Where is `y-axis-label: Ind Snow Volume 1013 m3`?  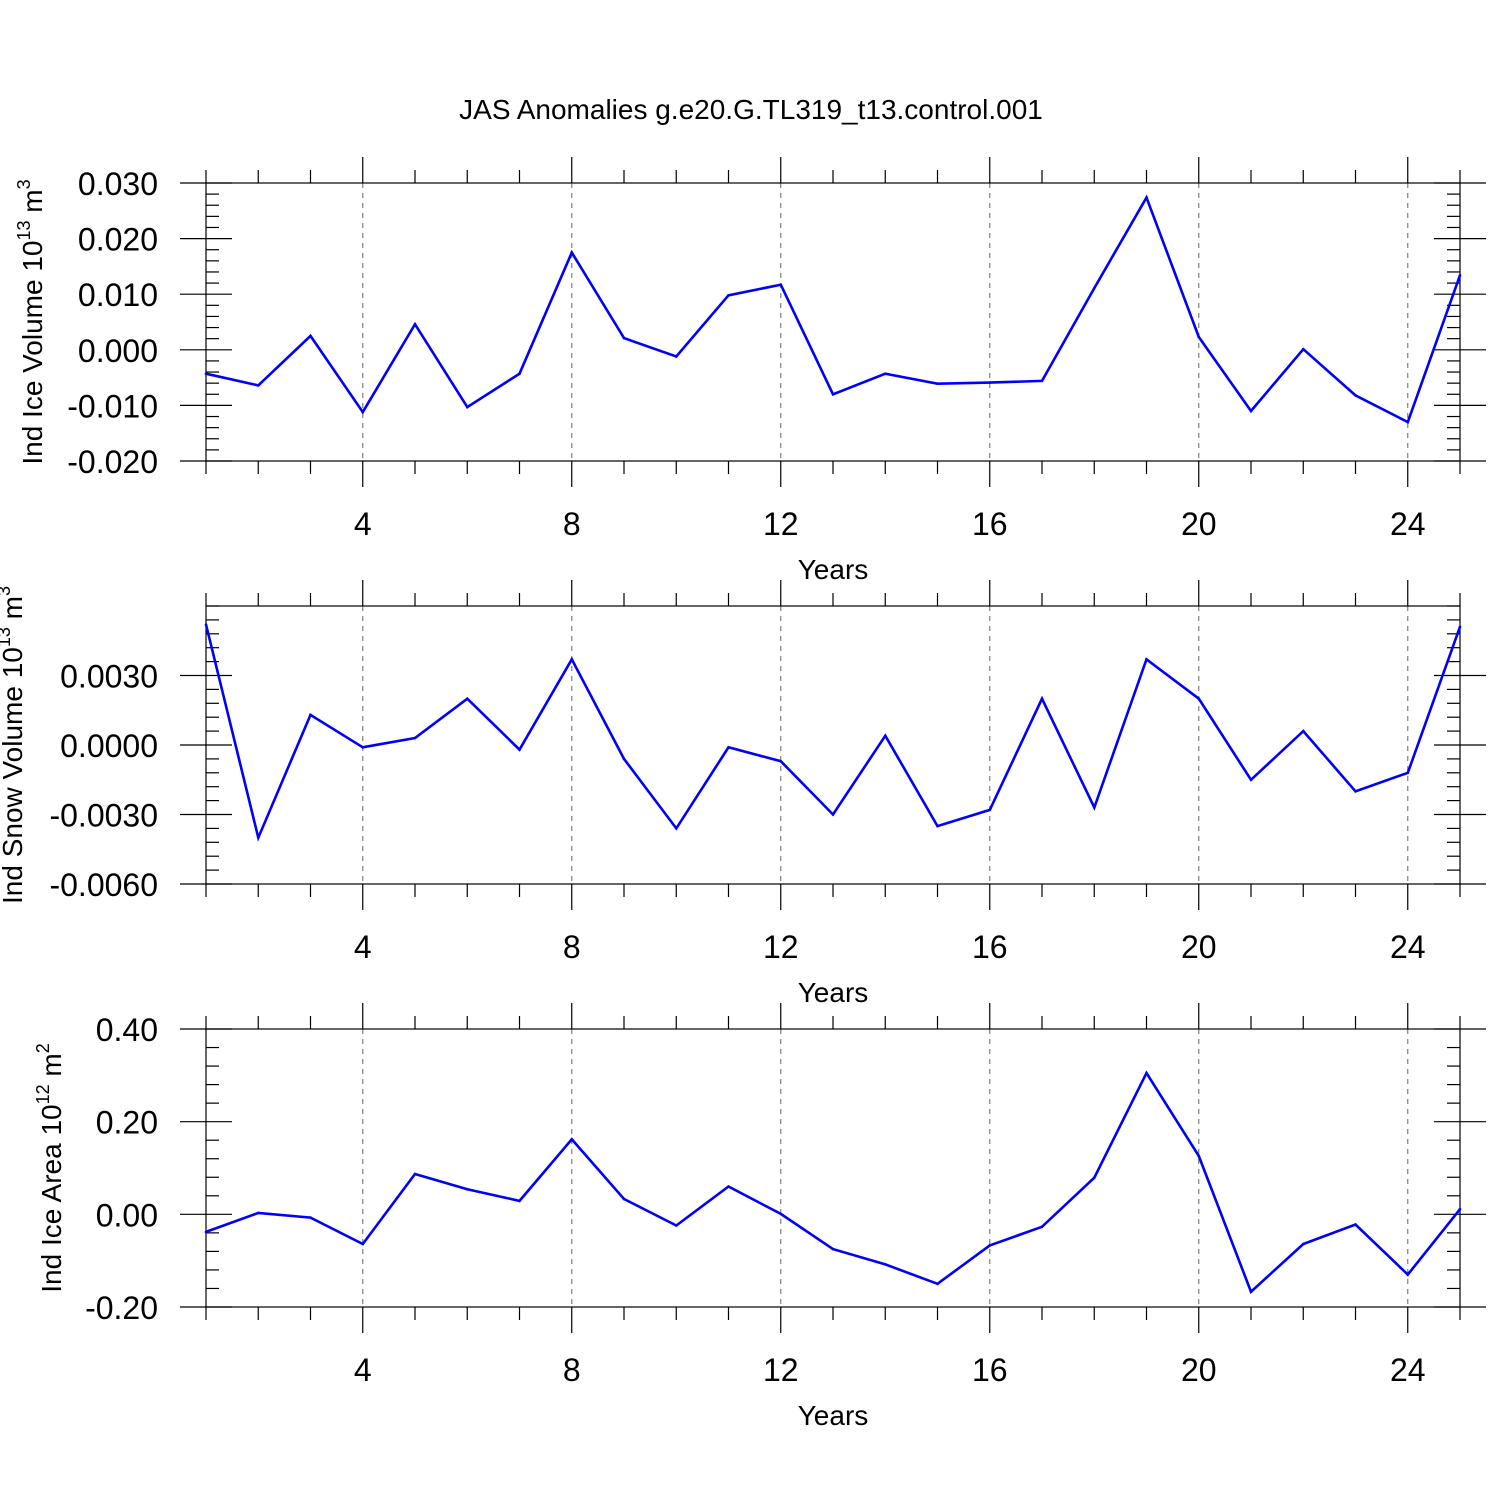 y-axis-label: Ind Snow Volume 1013 m3 is located at coordinates (14, 745).